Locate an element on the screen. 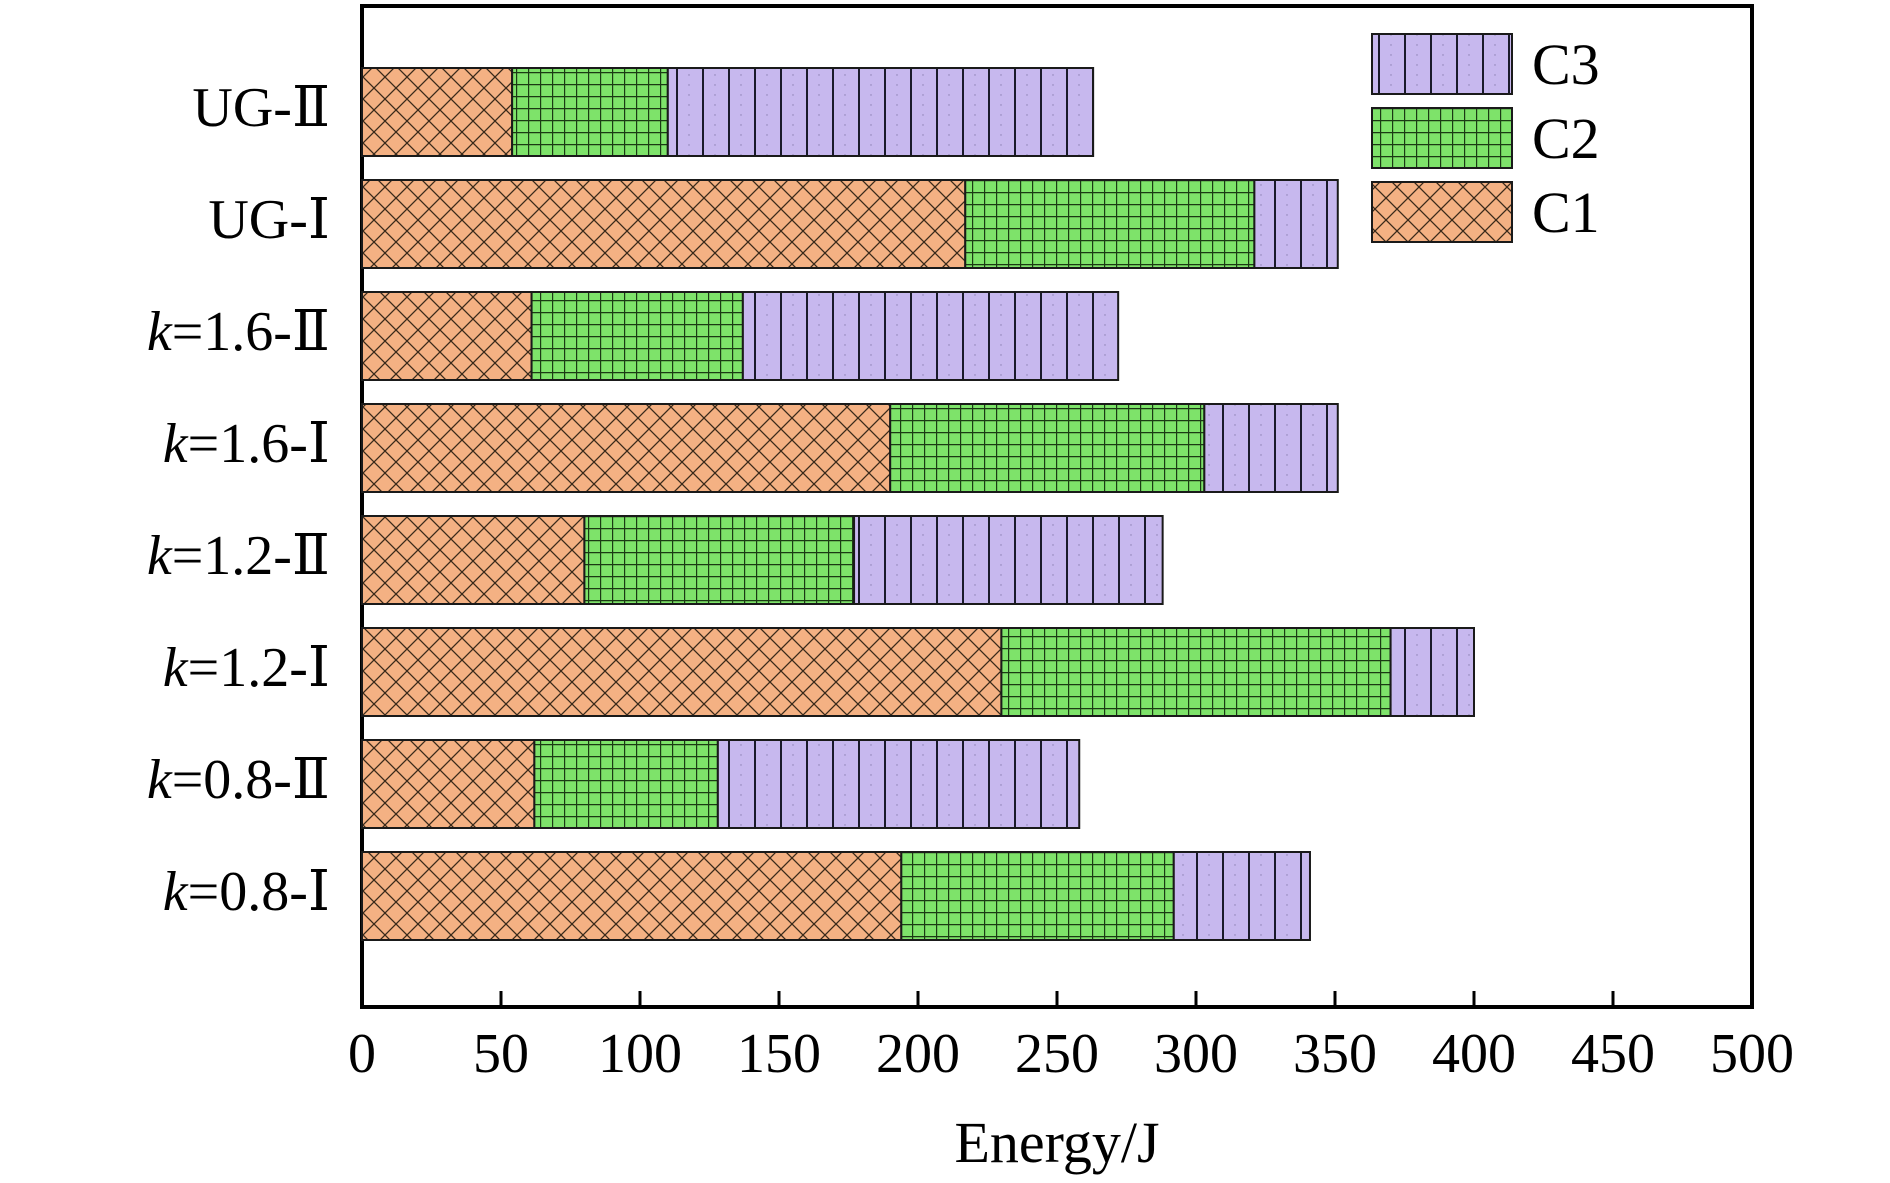 The image size is (1890, 1183). category-label: k=0.8-Ⅰ is located at coordinates (246, 892).